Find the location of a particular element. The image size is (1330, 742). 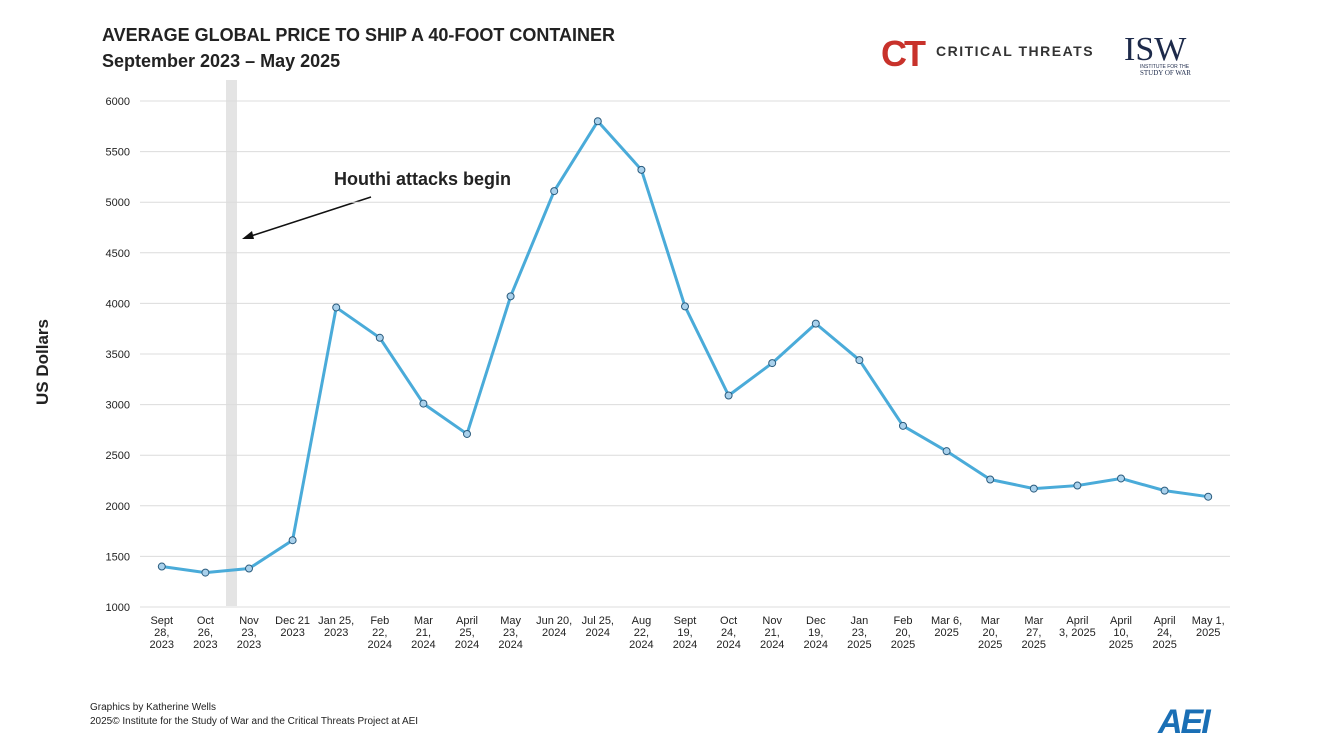

x-tick-label: Sept 19, 2024 is located at coordinates (685, 633).